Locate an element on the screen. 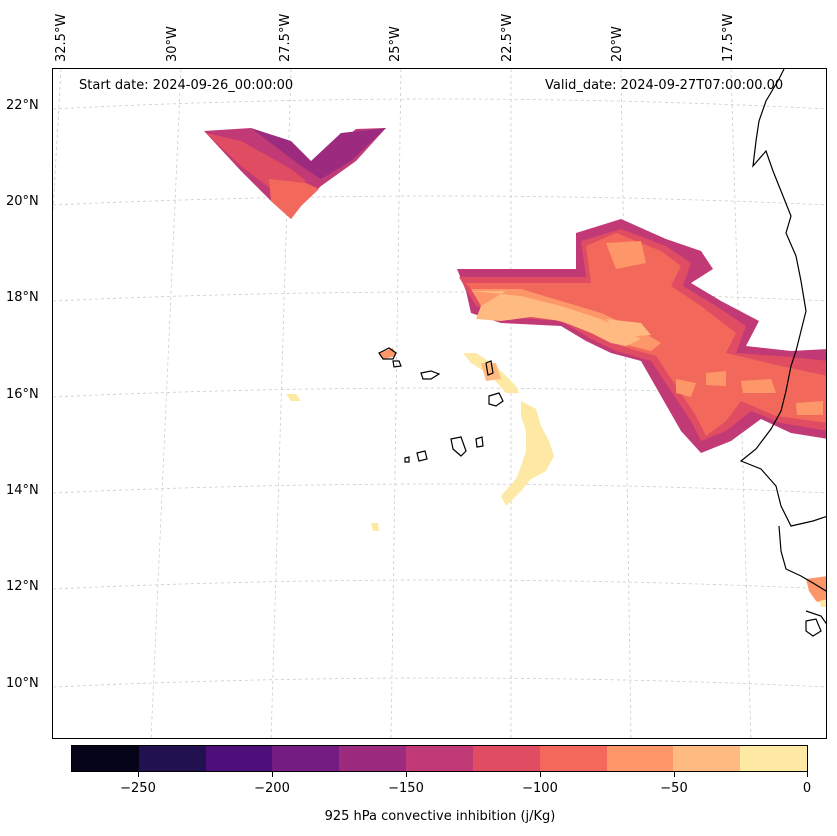 Image resolution: width=837 pixels, height=836 pixels. lat-label-18N: 18°N is located at coordinates (22, 297).